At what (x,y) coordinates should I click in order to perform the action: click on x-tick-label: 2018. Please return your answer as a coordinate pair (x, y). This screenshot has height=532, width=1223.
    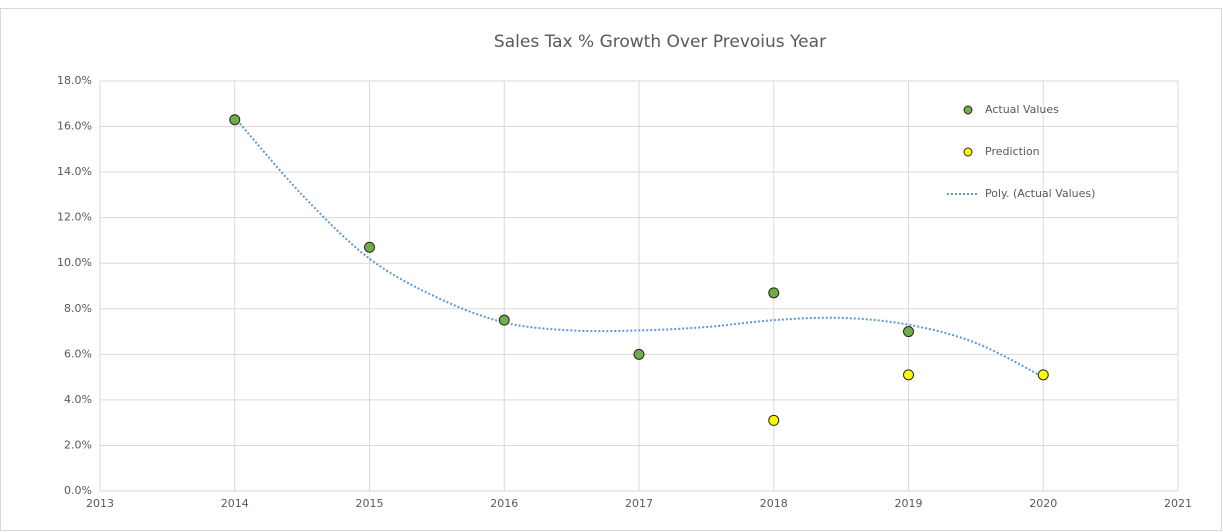
    Looking at the image, I should click on (774, 503).